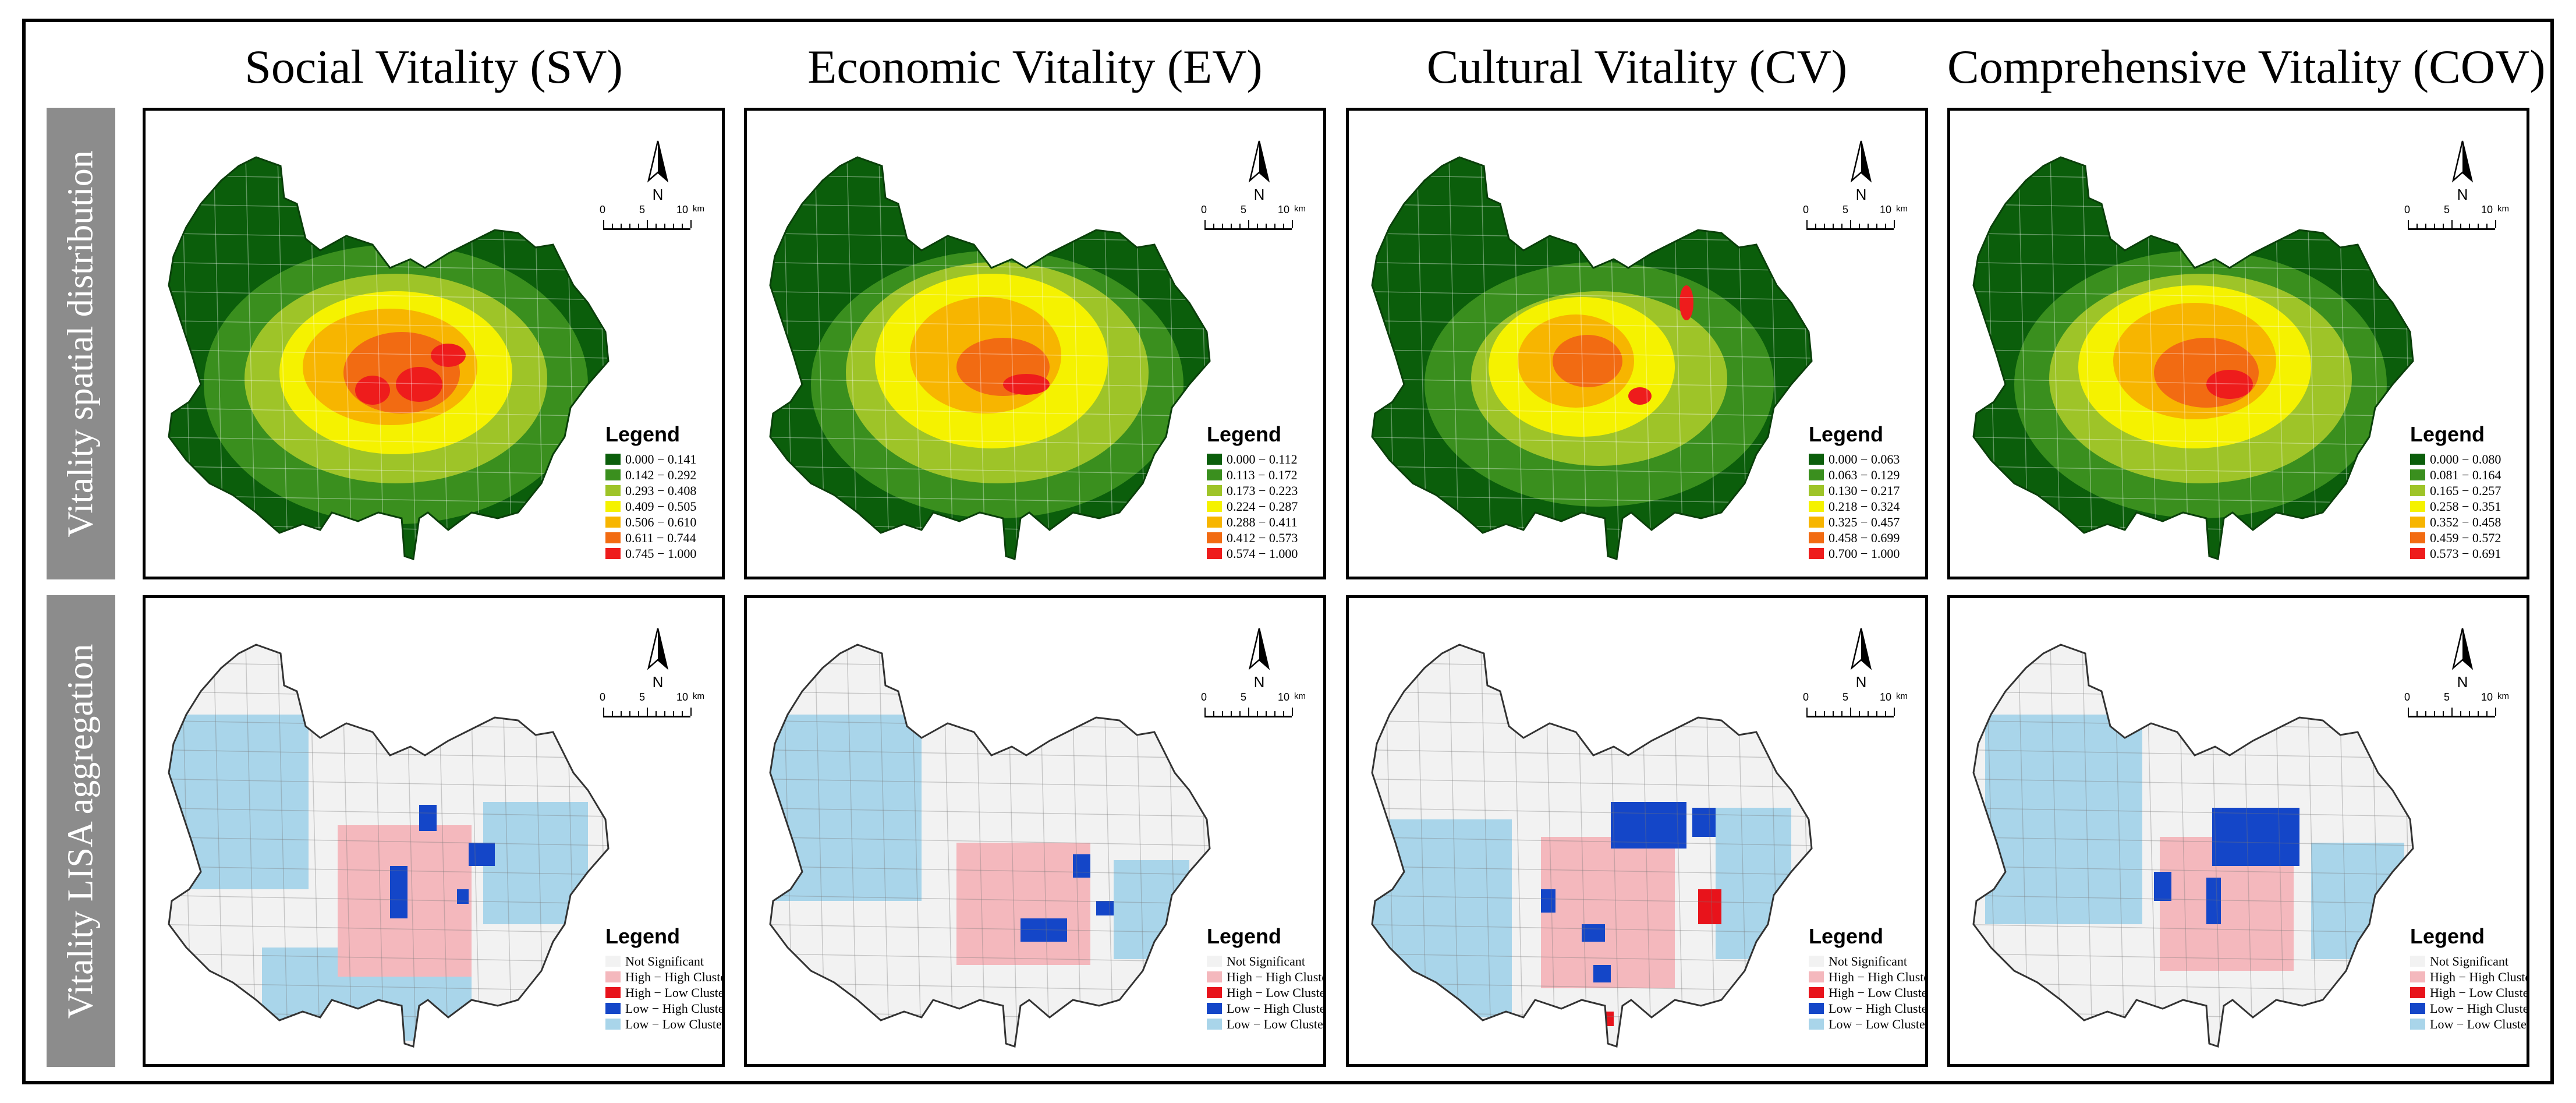  Describe the element at coordinates (663, 522) in the screenshot. I see `legend-item: 0.506 − 0.610` at that location.